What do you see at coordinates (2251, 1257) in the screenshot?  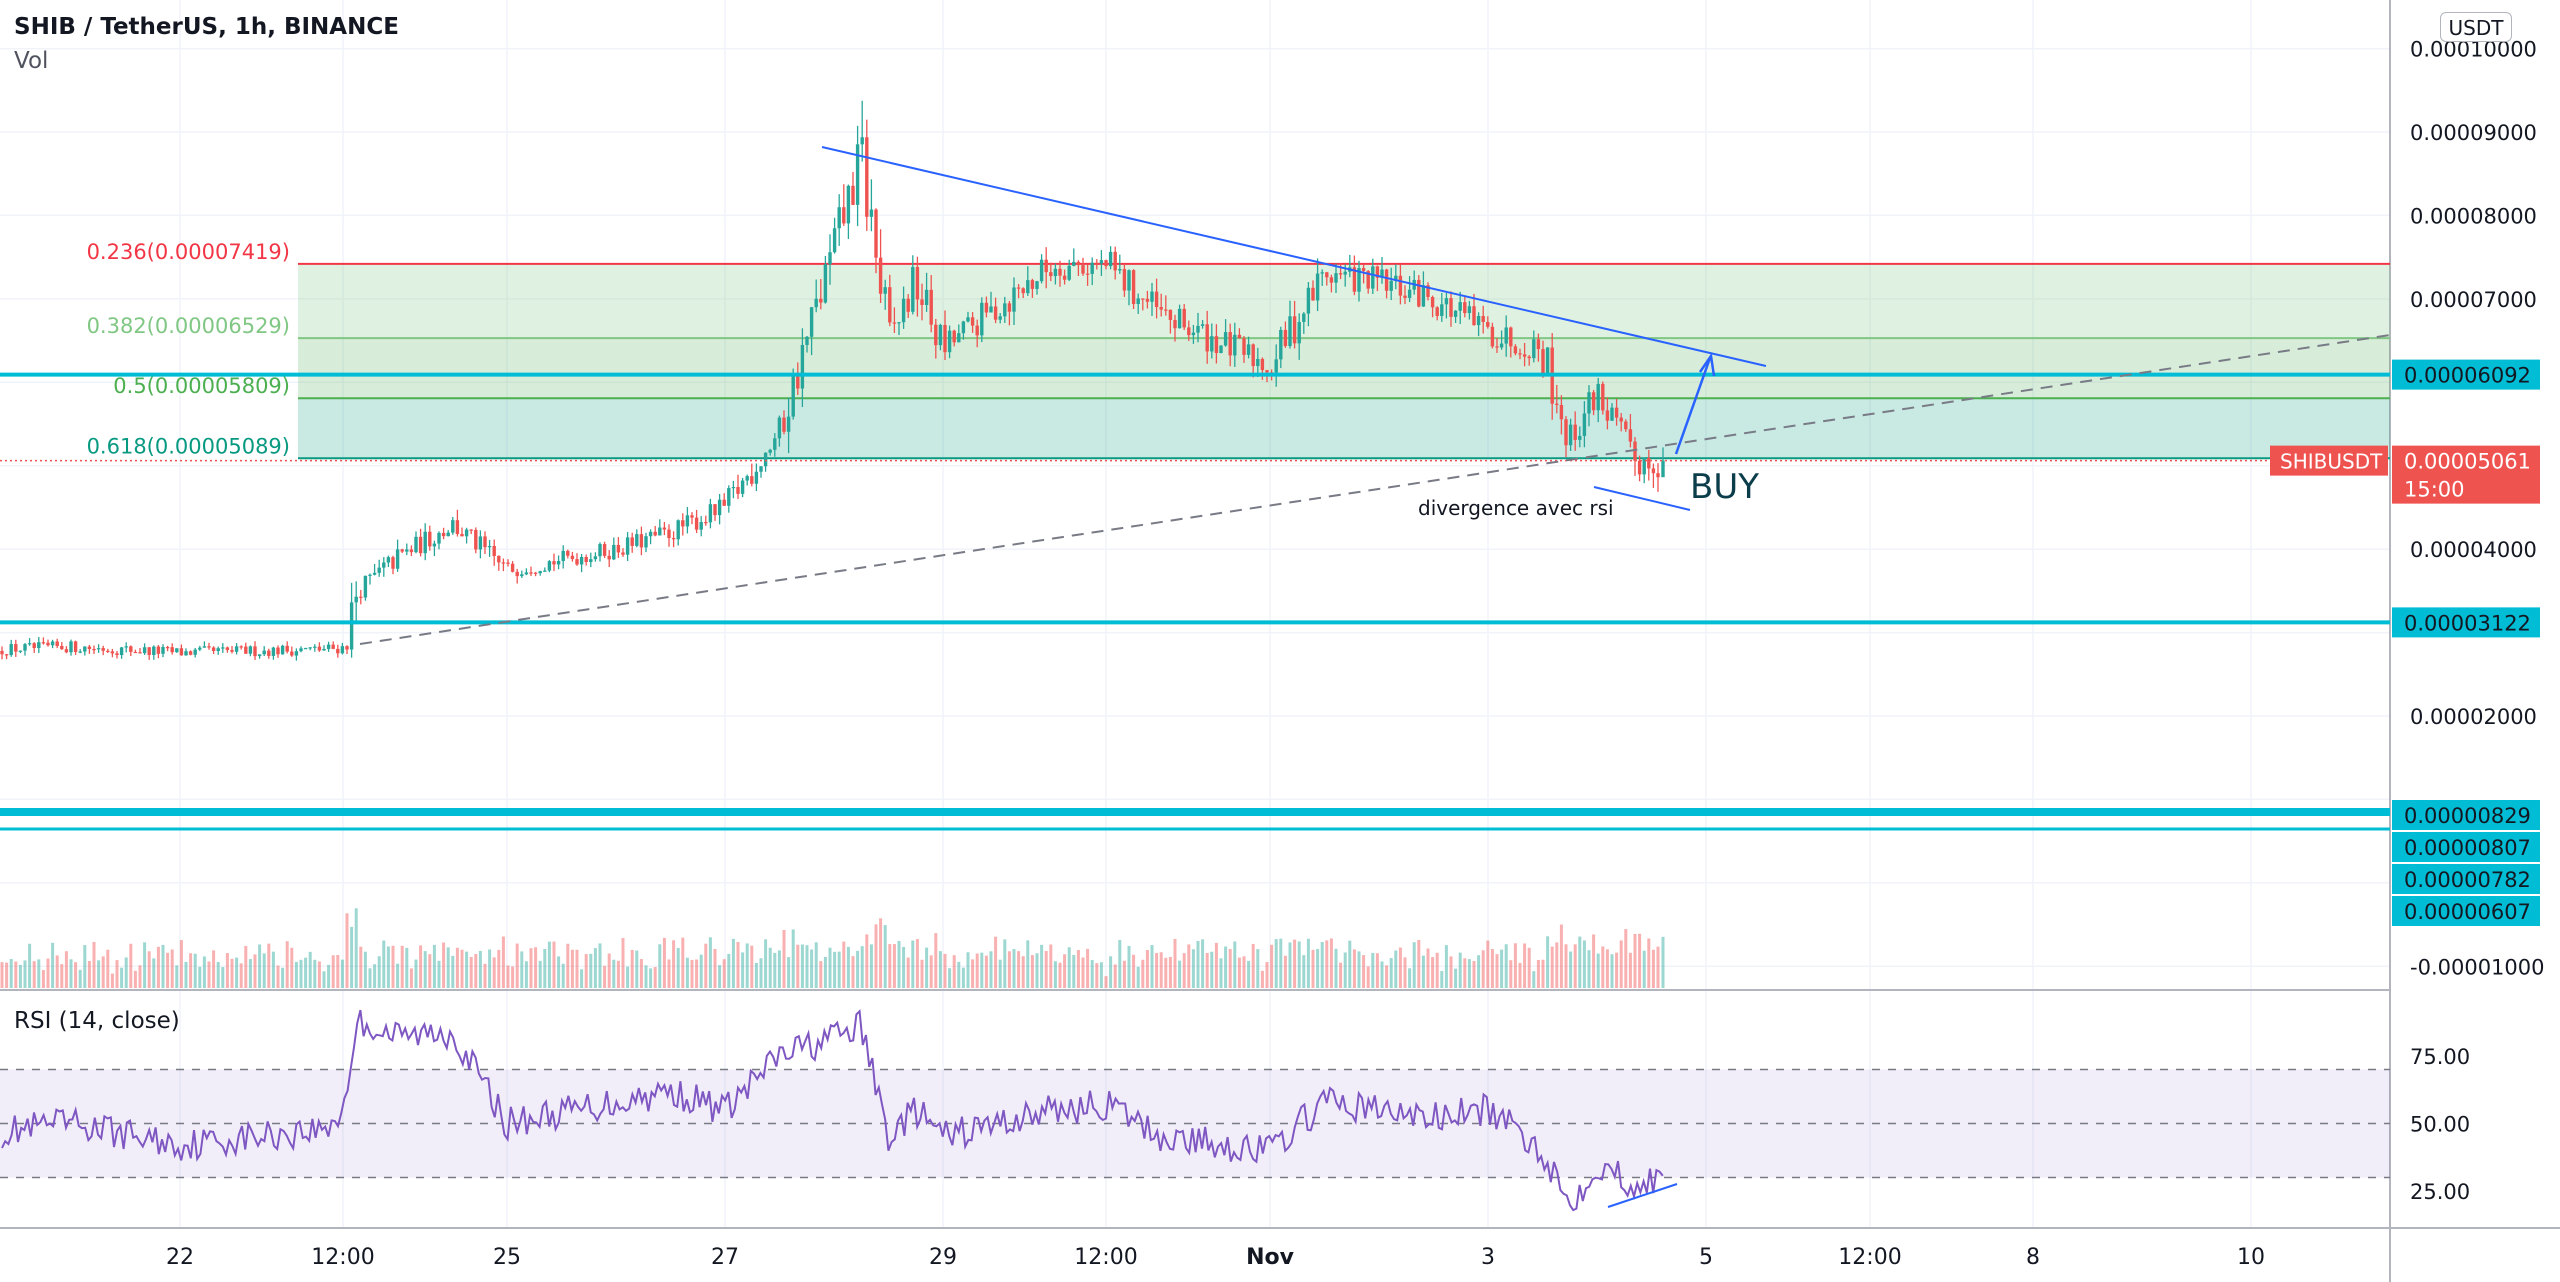 I see `time-axis-label: 10` at bounding box center [2251, 1257].